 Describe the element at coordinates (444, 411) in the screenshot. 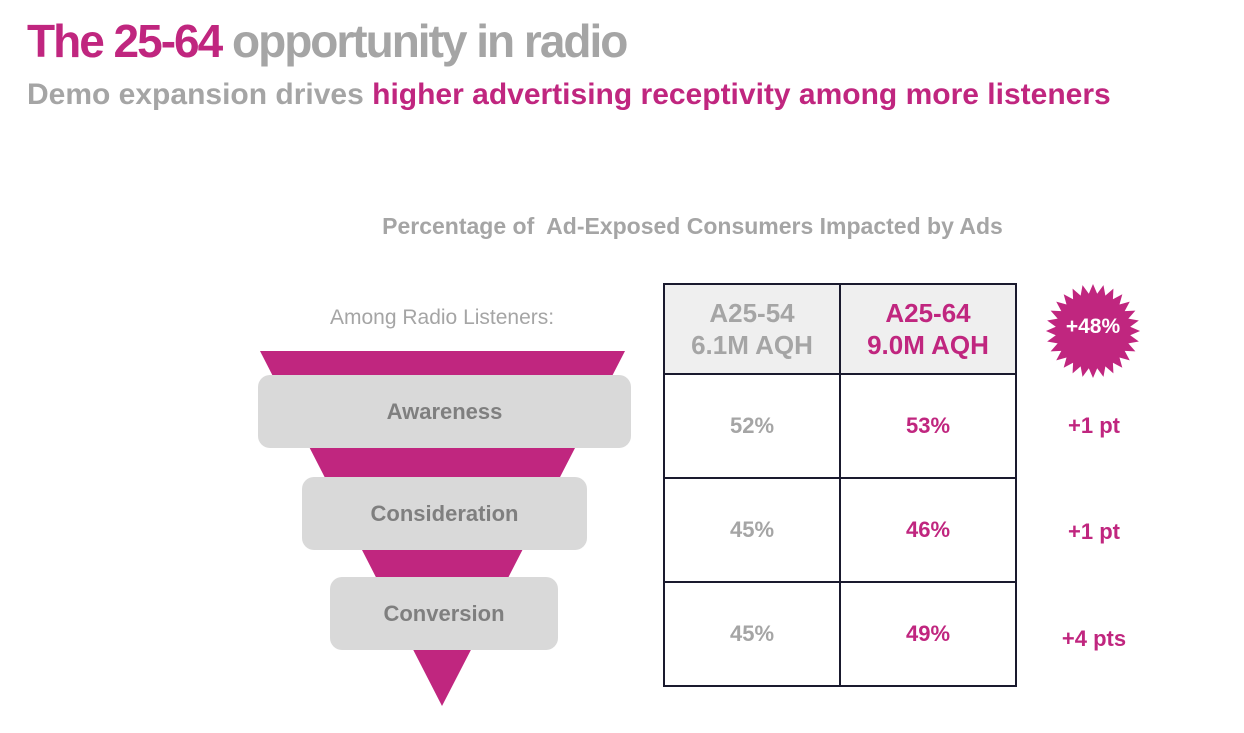

I see `funnel-stage-awareness: Awareness` at that location.